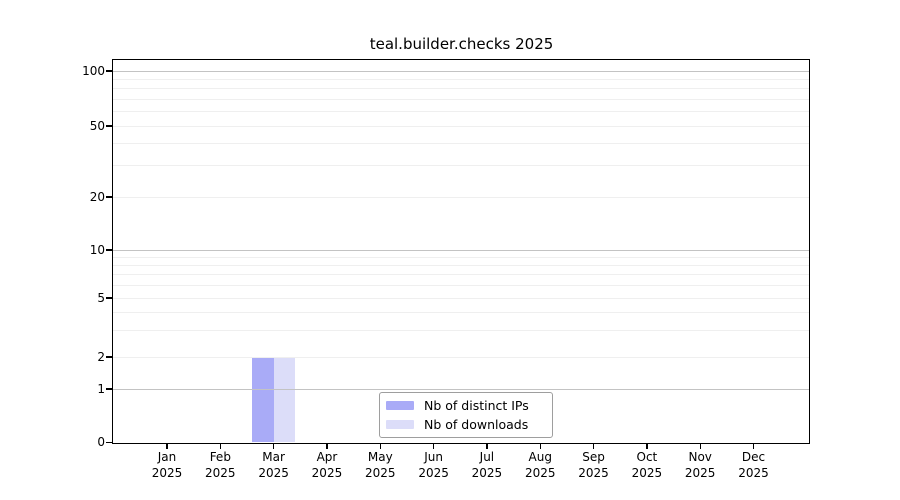 The height and width of the screenshot is (500, 900). I want to click on bar-nb-of-downloads-mar-2025, so click(284, 399).